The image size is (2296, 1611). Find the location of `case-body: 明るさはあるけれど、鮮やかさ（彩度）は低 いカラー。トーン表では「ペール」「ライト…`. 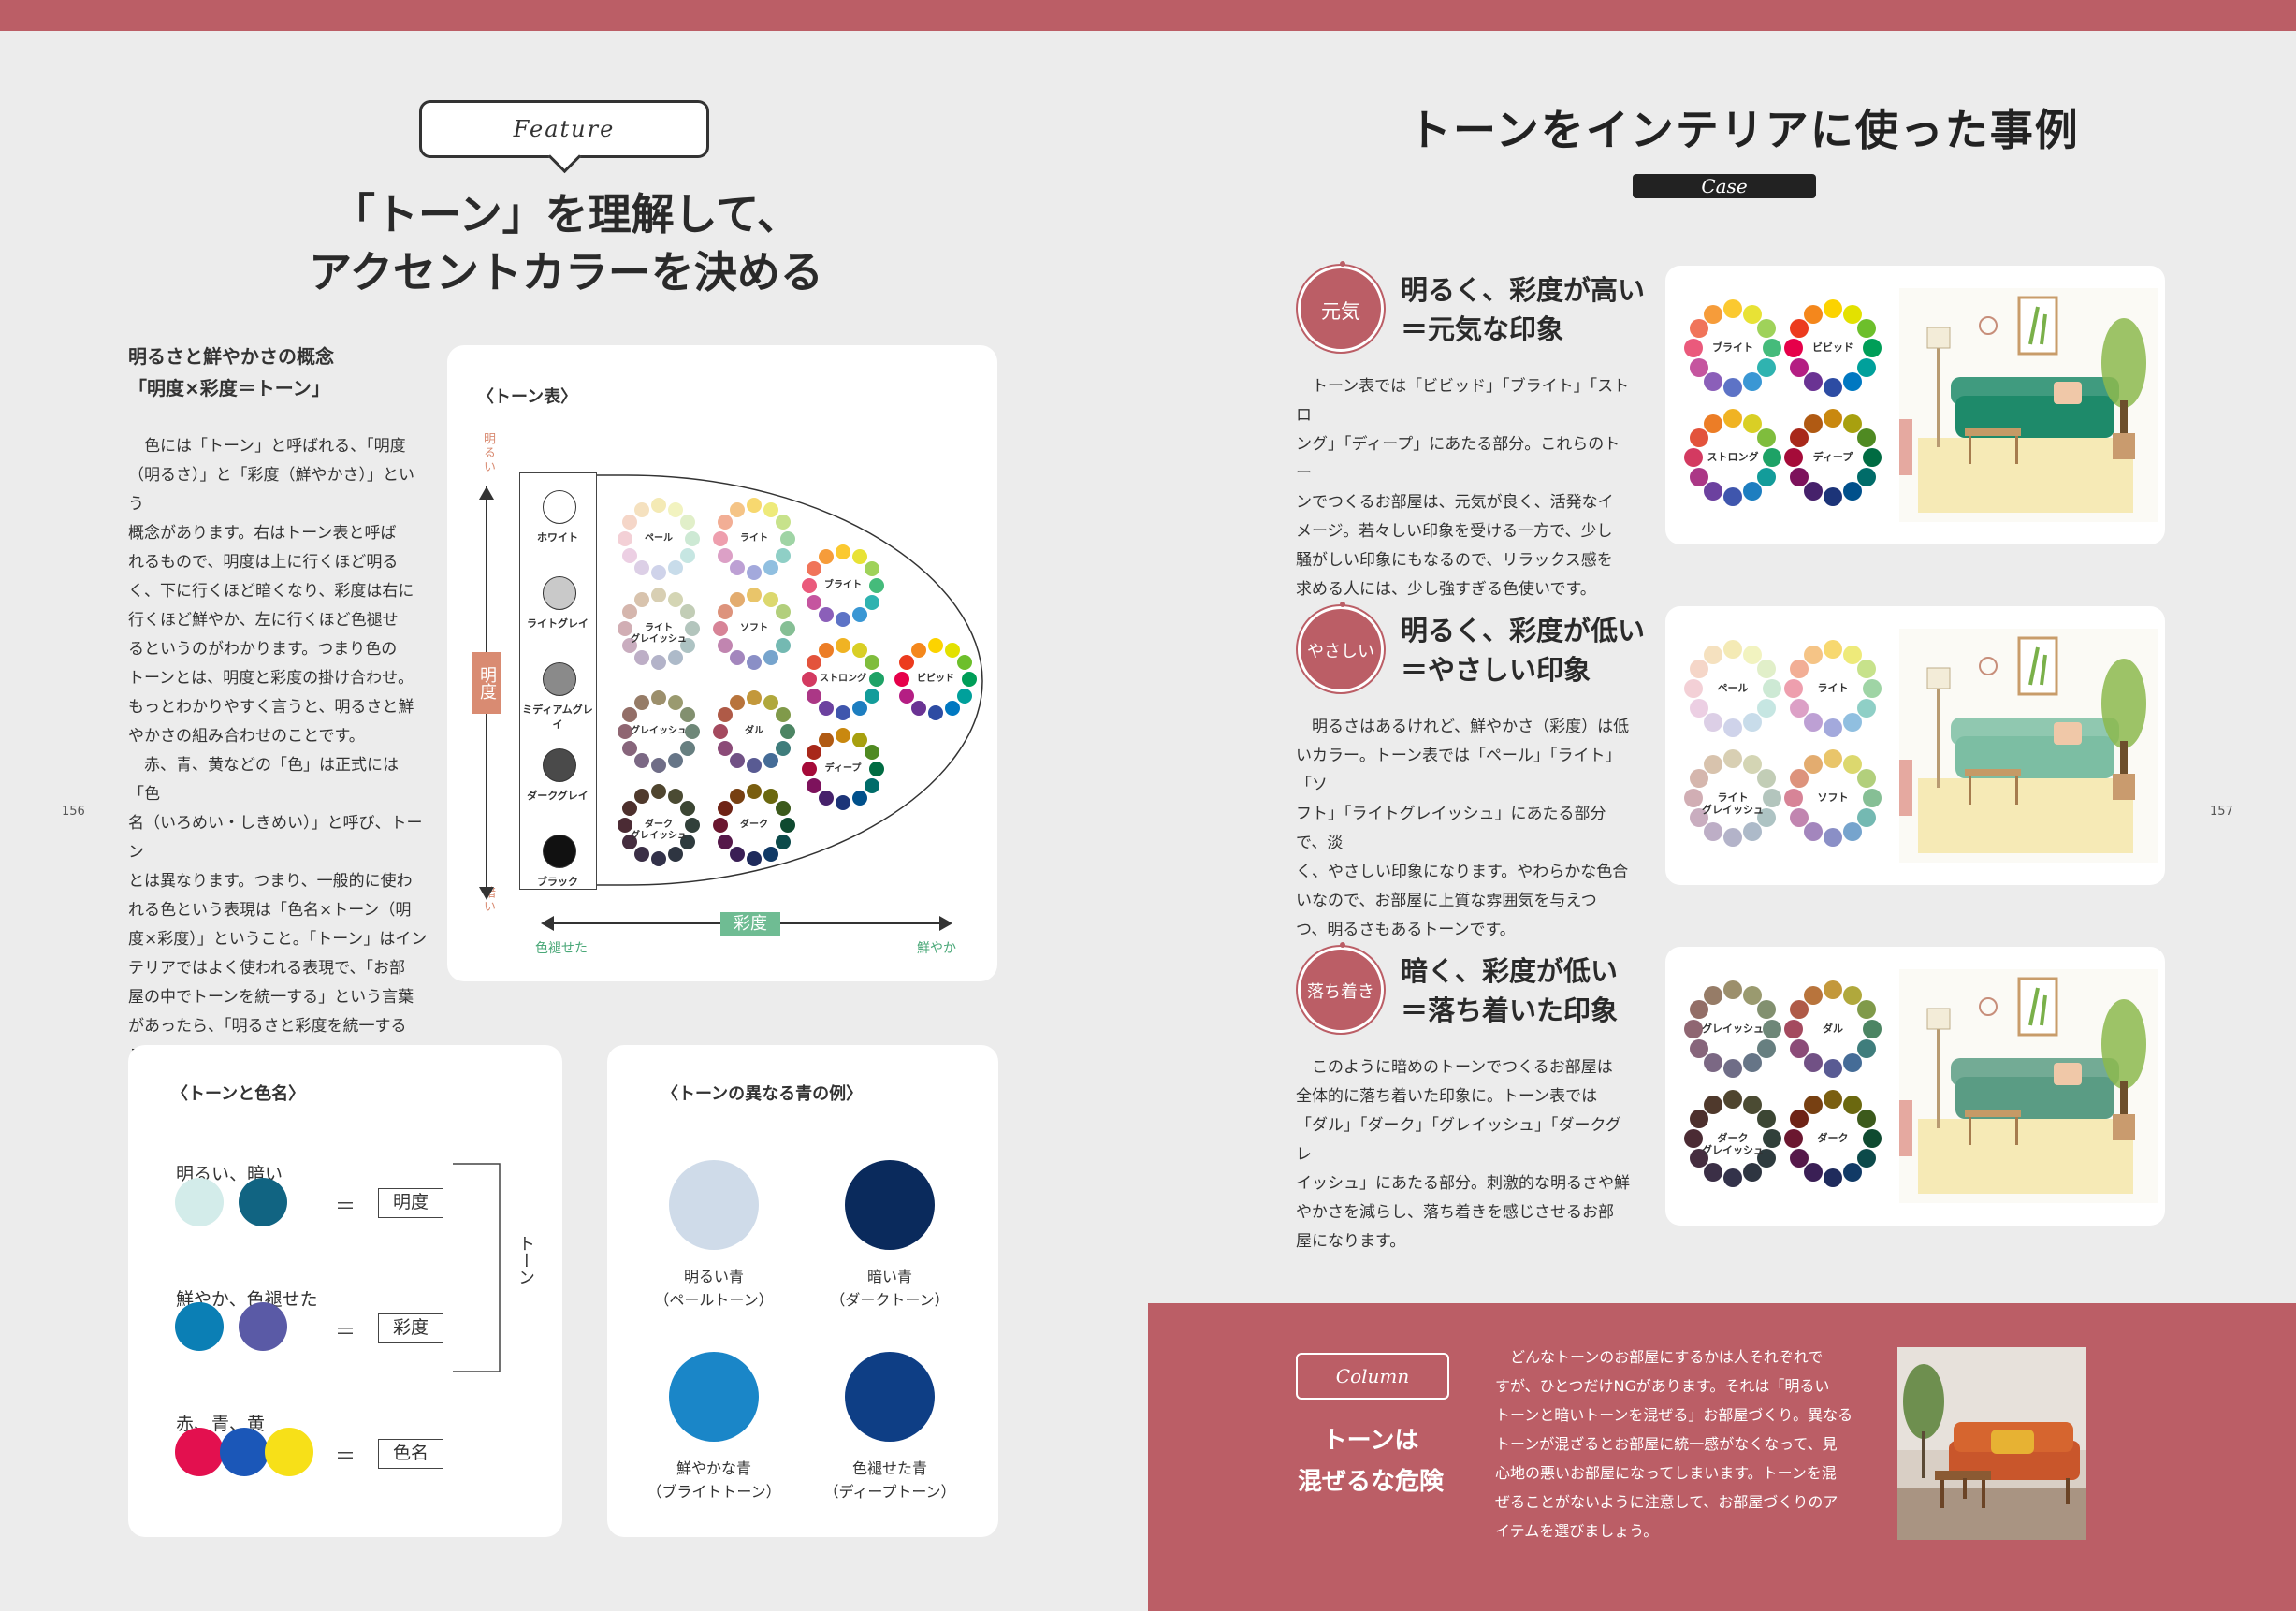

case-body: 明るさはあるけれど、鮮やかさ（彩度）は低 いカラー。トーン表では「ペール」「ライト… is located at coordinates (1464, 829).